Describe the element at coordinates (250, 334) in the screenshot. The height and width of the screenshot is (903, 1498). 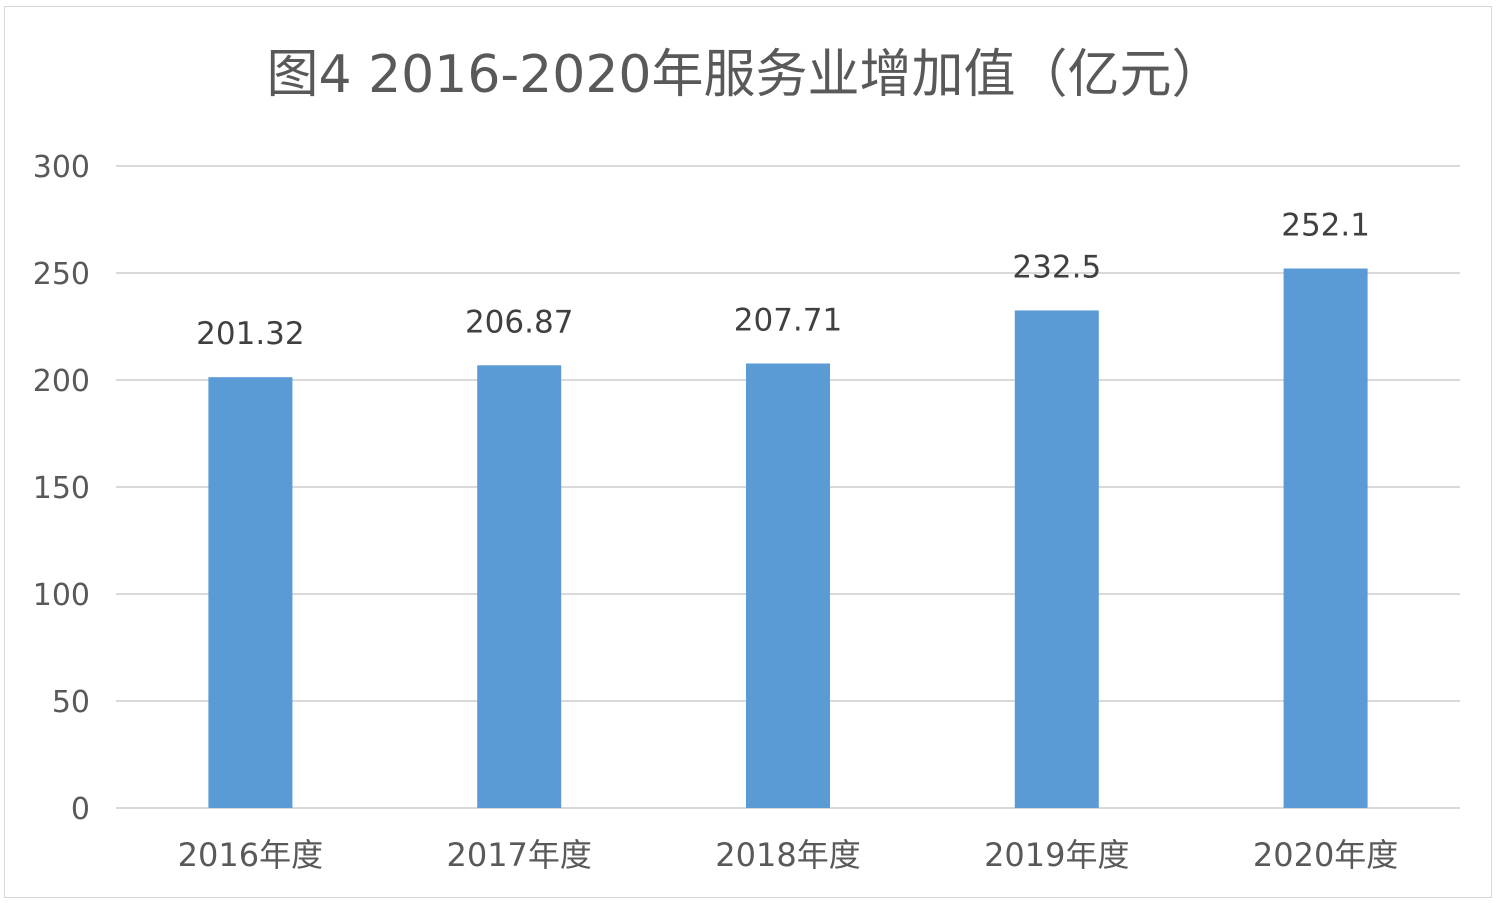
I see `data-label: 201.32` at that location.